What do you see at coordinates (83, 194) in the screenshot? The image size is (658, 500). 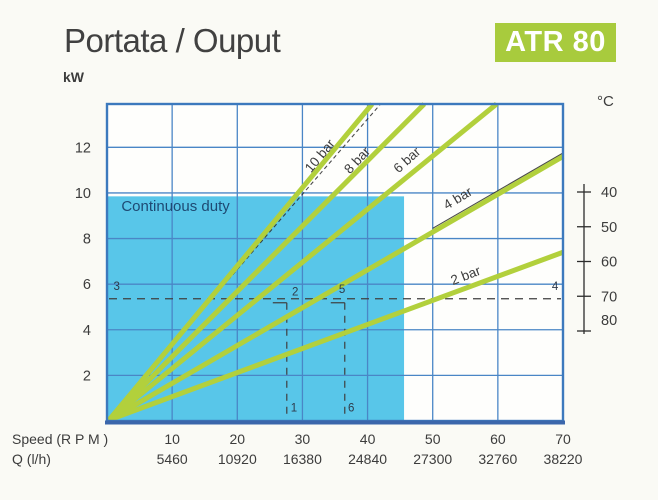 I see `y-tick-label: 10` at bounding box center [83, 194].